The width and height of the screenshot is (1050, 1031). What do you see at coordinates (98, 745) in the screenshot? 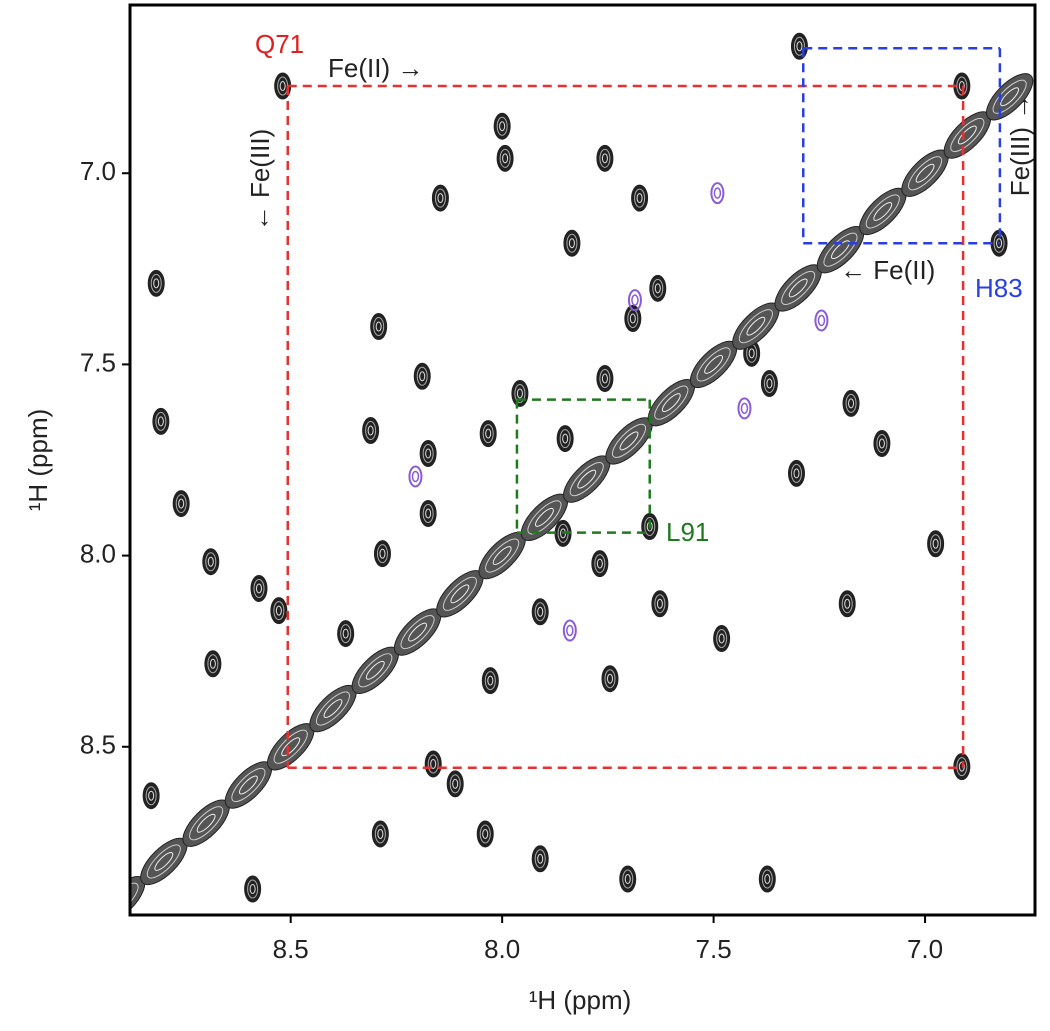
I see `y-tick-label: 8.5` at bounding box center [98, 745].